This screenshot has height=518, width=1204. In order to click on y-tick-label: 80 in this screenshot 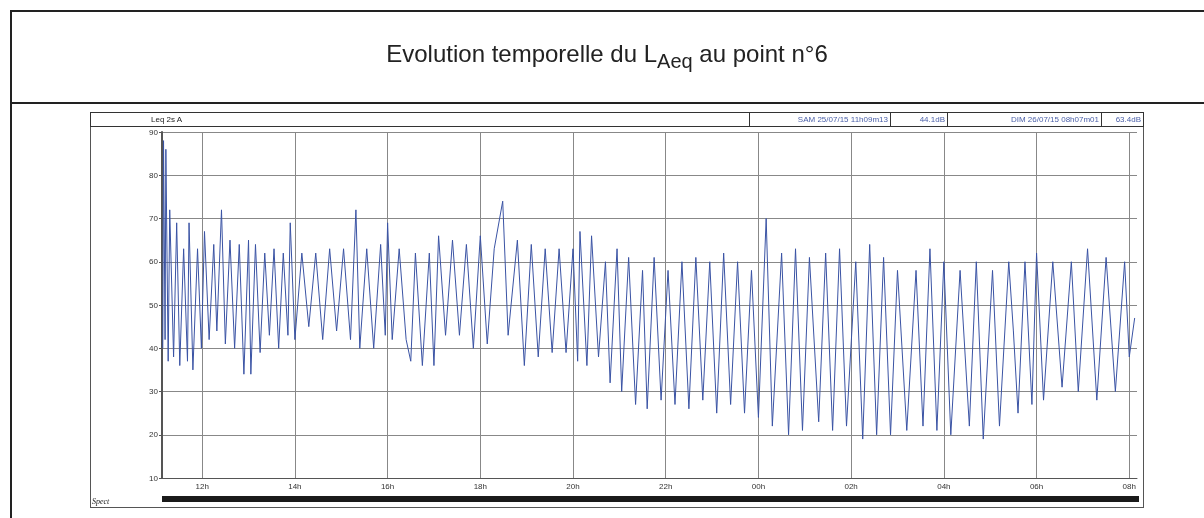, I will do `click(154, 175)`.